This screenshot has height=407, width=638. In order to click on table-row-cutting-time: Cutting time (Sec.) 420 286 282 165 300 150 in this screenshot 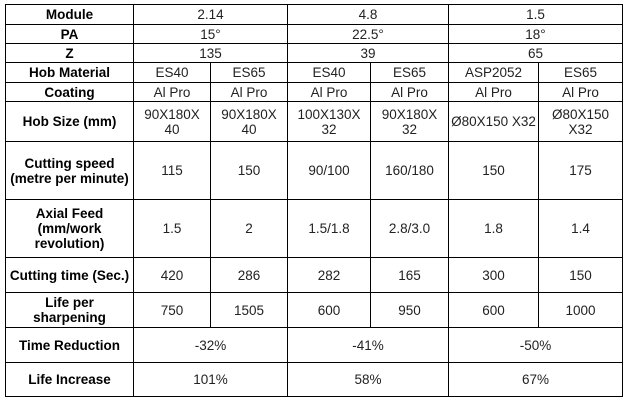, I will do `click(314, 275)`.